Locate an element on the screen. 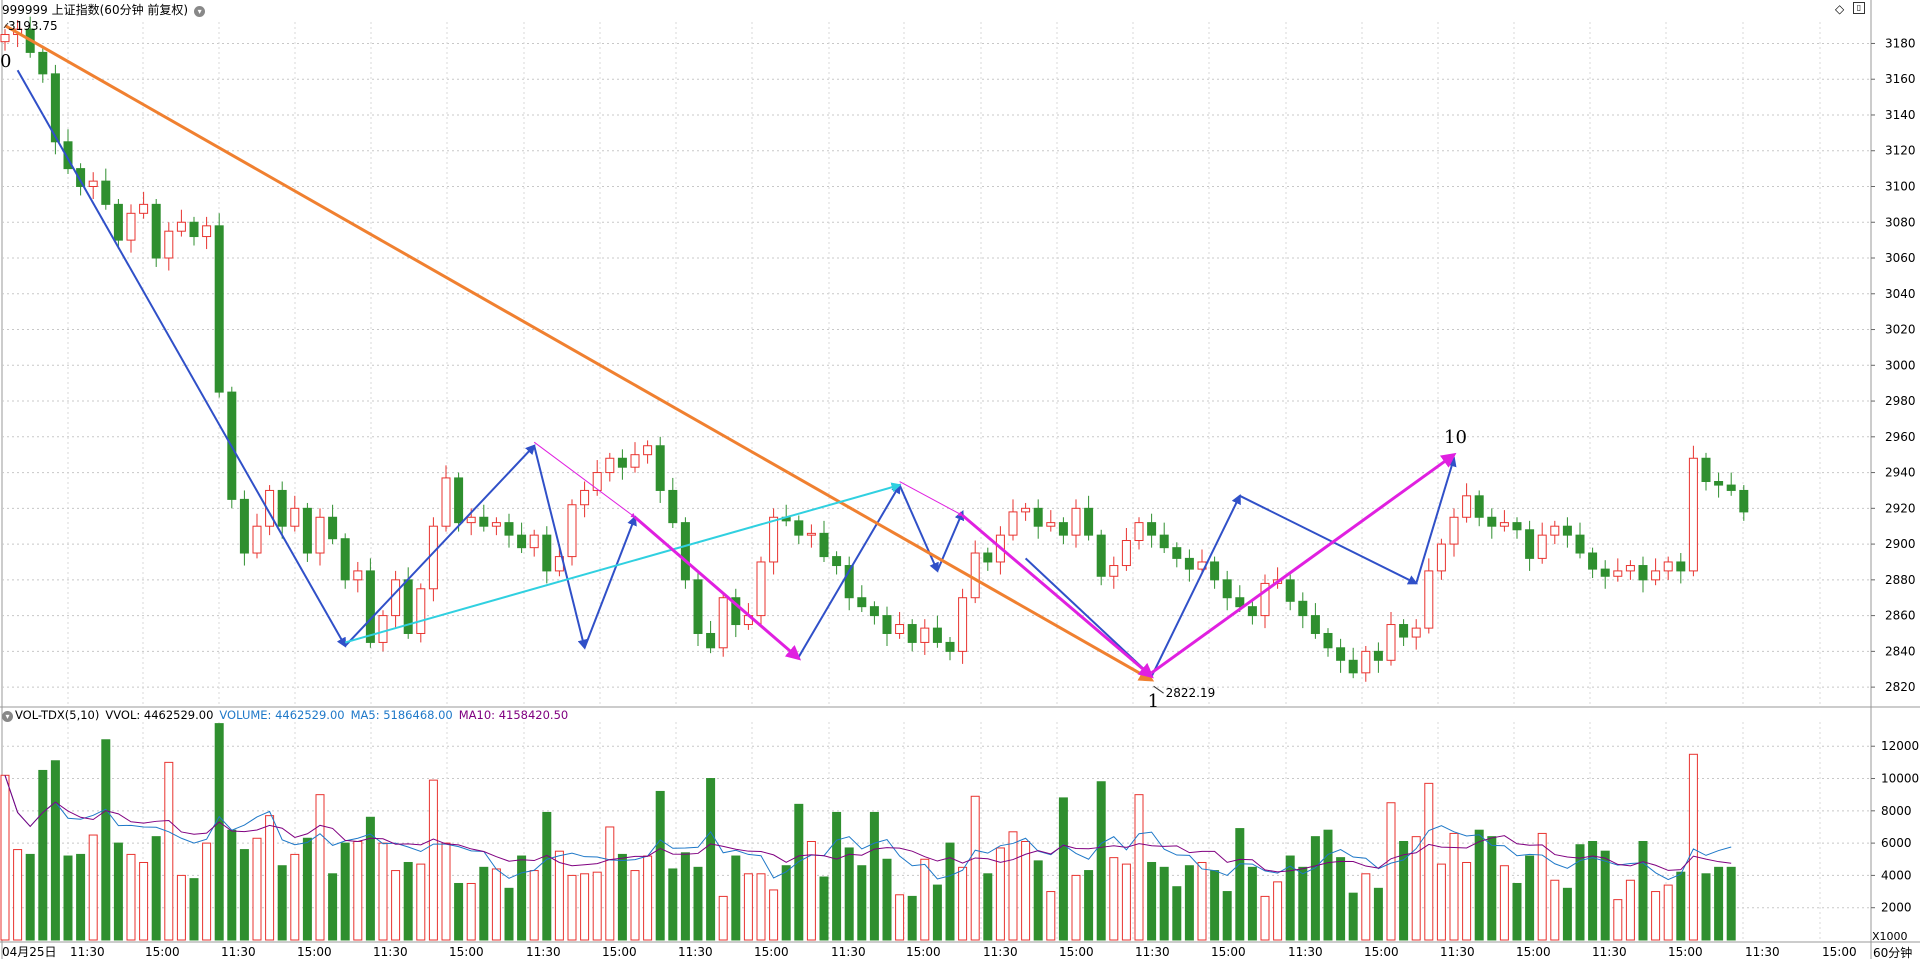 Image resolution: width=1920 pixels, height=961 pixels. price-tick-label: 3160 is located at coordinates (1900, 79).